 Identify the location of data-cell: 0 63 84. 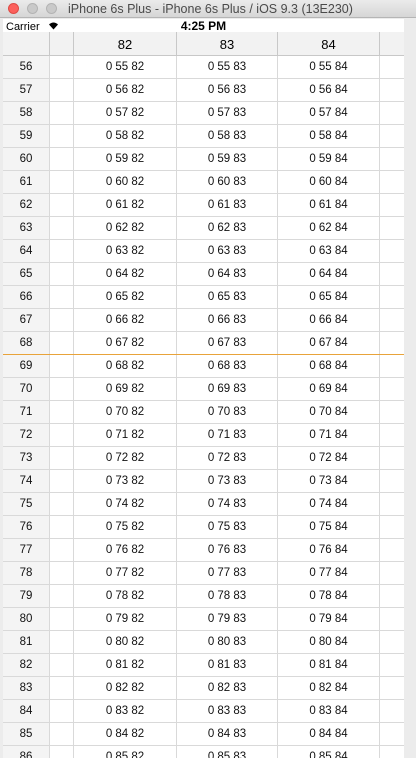
(329, 251).